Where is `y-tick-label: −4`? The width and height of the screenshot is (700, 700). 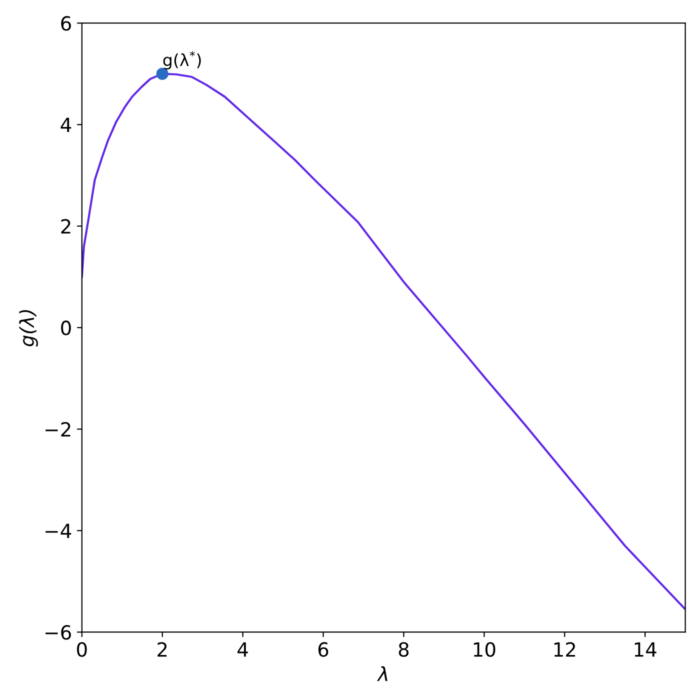 y-tick-label: −4 is located at coordinates (59, 531).